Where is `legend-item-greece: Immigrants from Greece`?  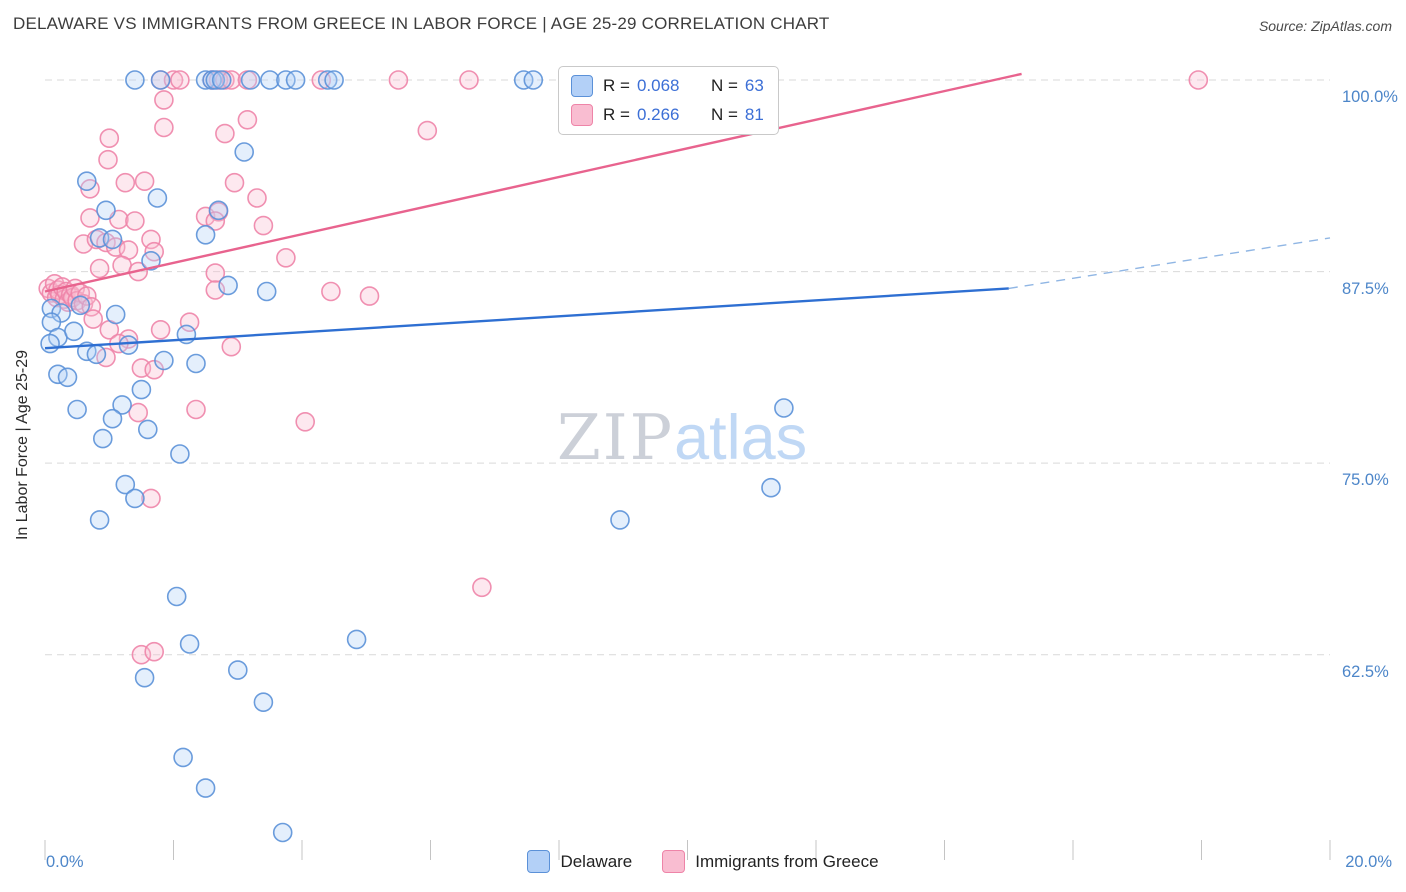 legend-item-greece: Immigrants from Greece is located at coordinates (770, 861).